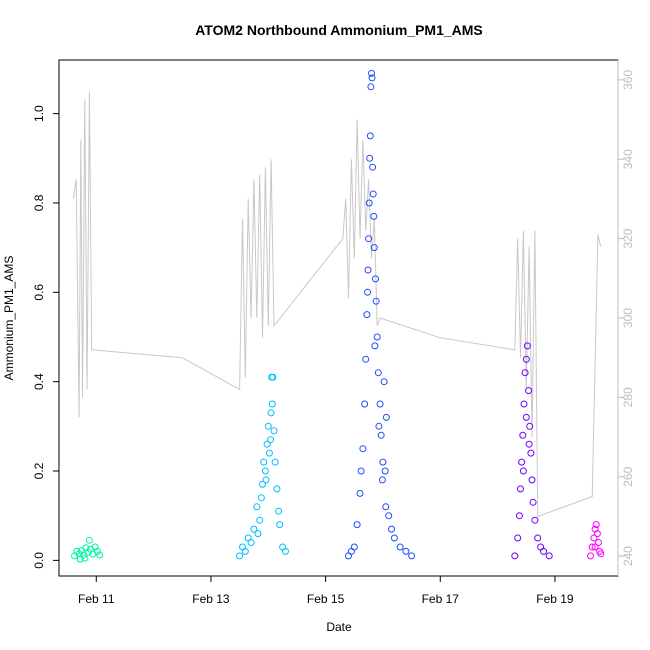 Image resolution: width=650 pixels, height=650 pixels. Describe the element at coordinates (628, 238) in the screenshot. I see `y2-tick-label: 320` at that location.